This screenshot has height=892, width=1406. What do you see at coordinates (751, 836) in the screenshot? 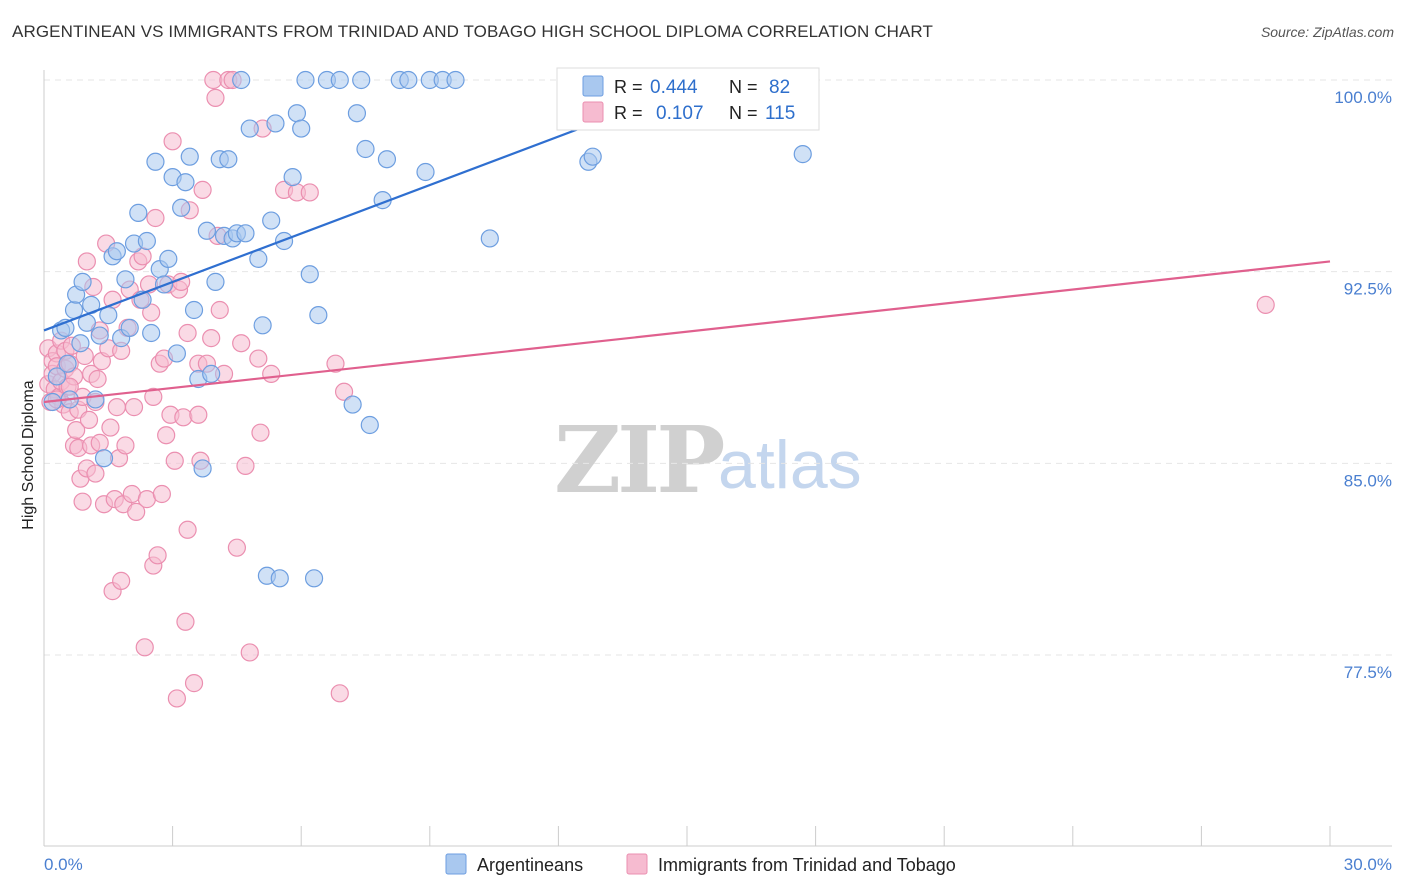
I see `x-tick-marks` at bounding box center [751, 836].